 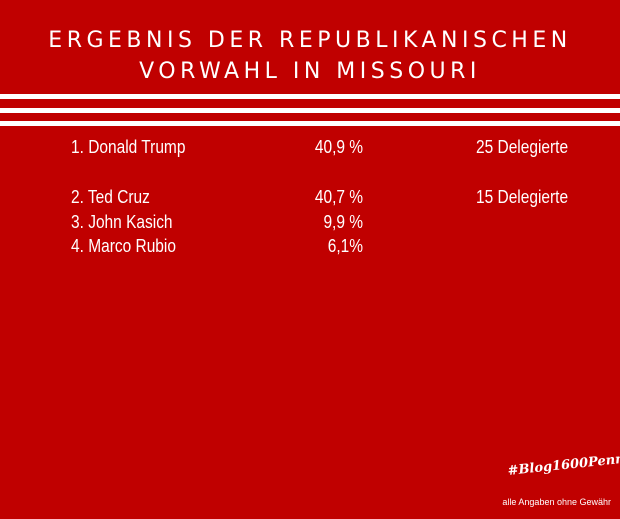 I want to click on candidate-percent: 40,9 %, so click(x=338, y=147).